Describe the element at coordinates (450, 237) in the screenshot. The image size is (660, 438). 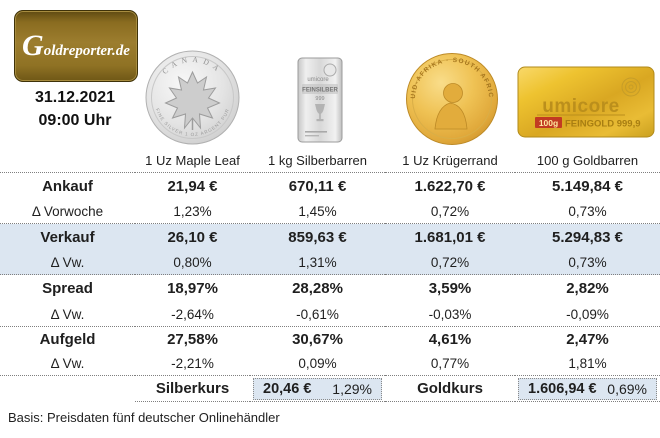
I see `price-cell: 1.681,01 €` at that location.